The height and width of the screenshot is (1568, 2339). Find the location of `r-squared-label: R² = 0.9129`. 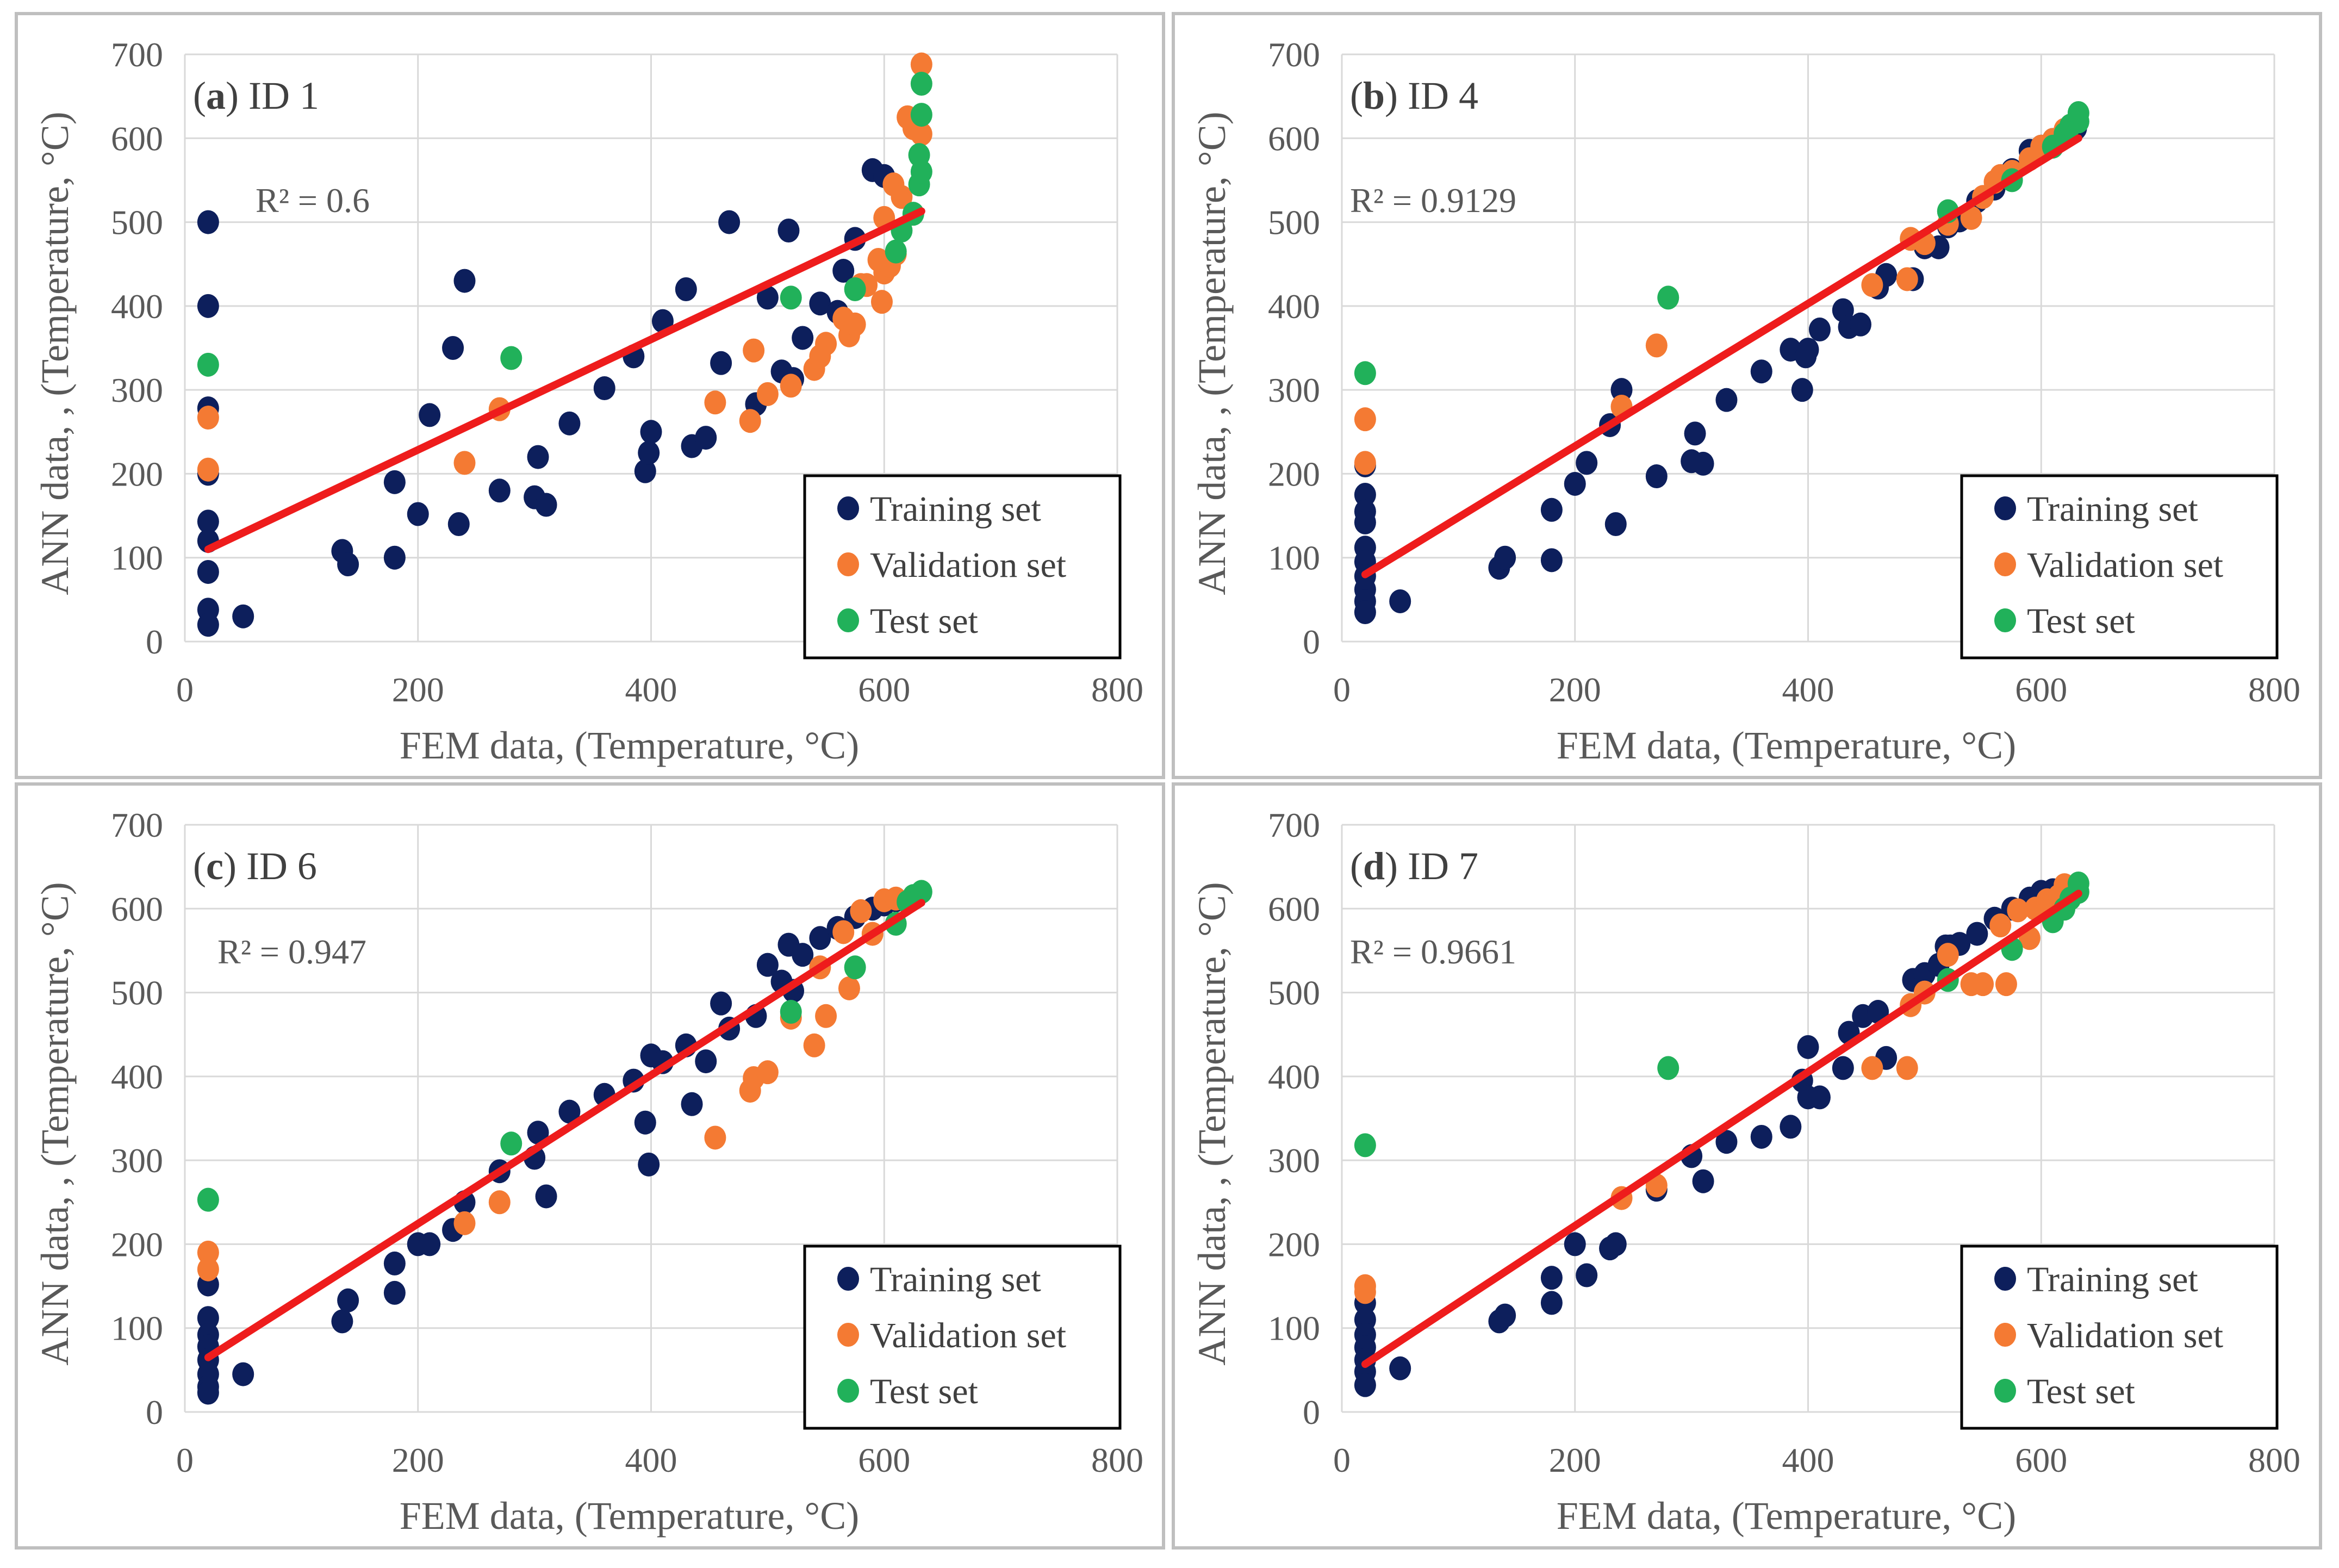

r-squared-label: R² = 0.9129 is located at coordinates (1433, 200).